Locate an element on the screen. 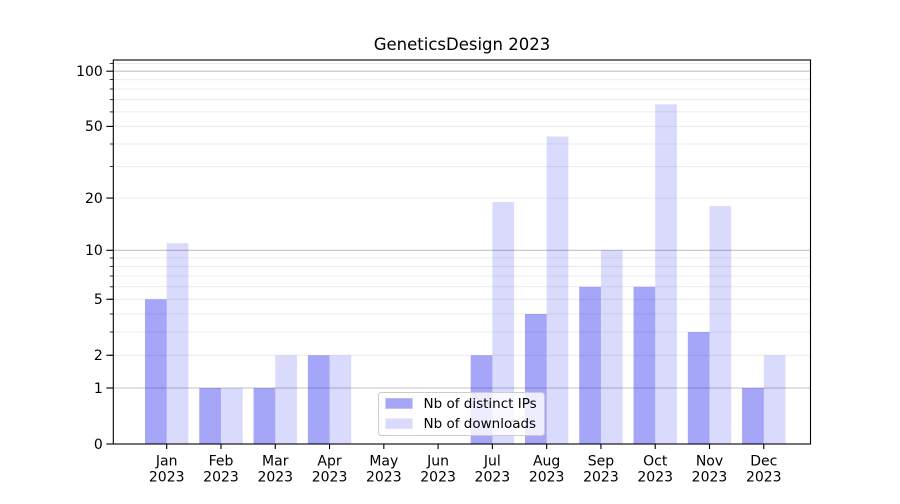 The width and height of the screenshot is (900, 504). y-tick-label-5: 5 is located at coordinates (98, 300).